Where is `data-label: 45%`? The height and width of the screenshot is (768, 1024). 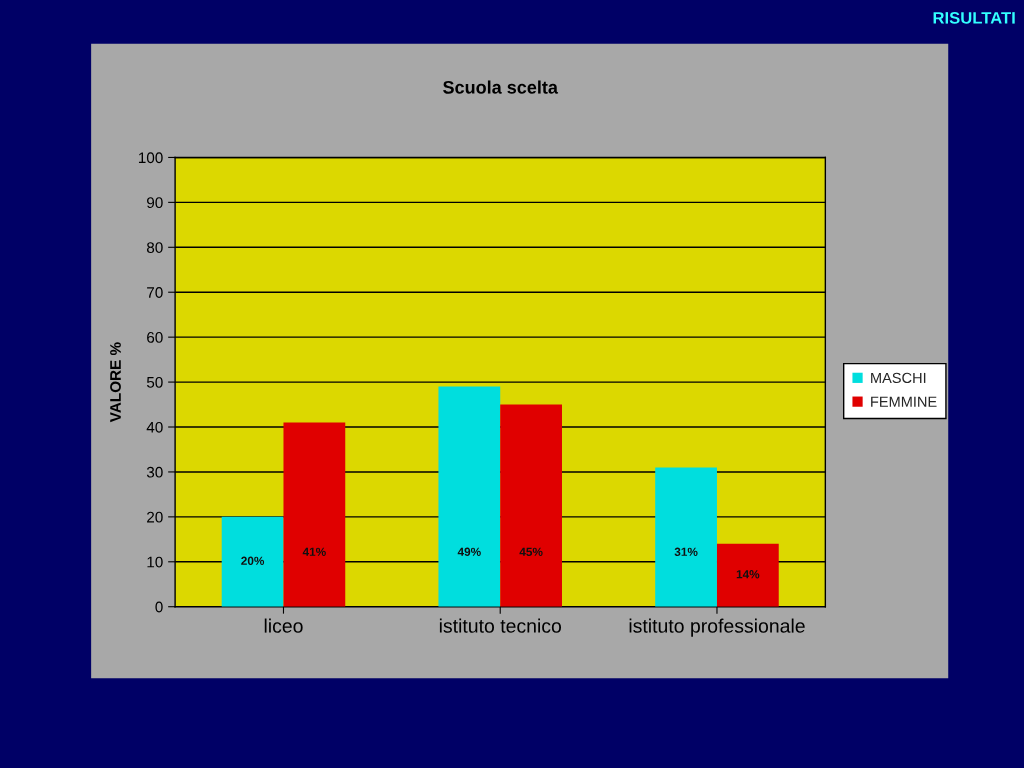
data-label: 45% is located at coordinates (531, 551).